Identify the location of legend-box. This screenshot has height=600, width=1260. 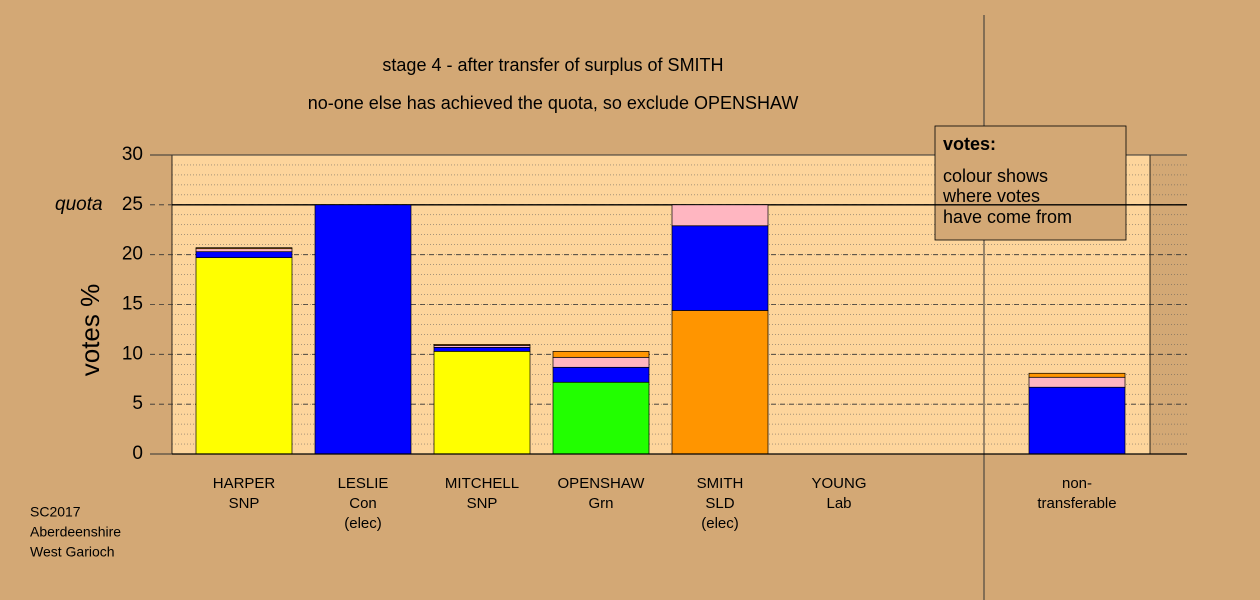
(1030, 183).